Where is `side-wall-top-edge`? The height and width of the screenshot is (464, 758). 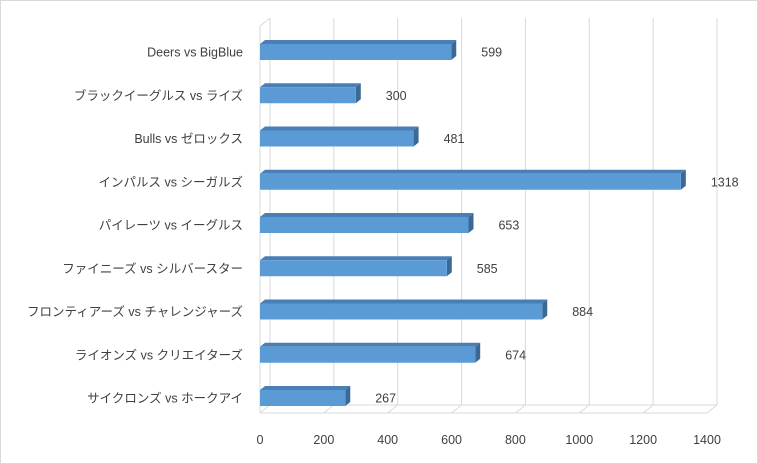
side-wall-top-edge is located at coordinates (265, 22).